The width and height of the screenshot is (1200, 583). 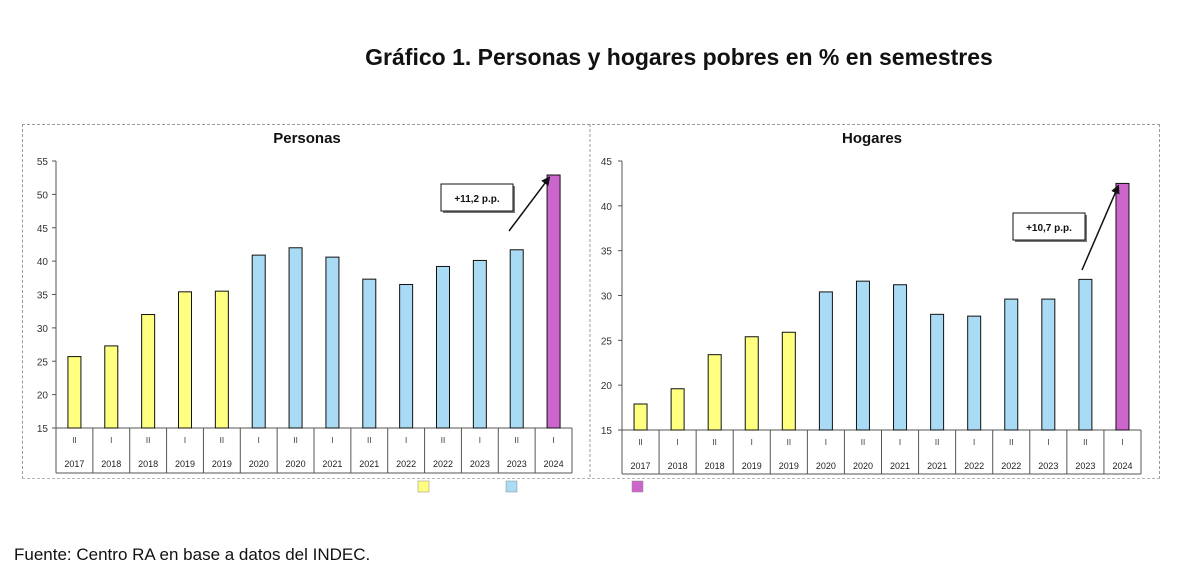 I want to click on panel-title-hogares: Hogares, so click(x=872, y=138).